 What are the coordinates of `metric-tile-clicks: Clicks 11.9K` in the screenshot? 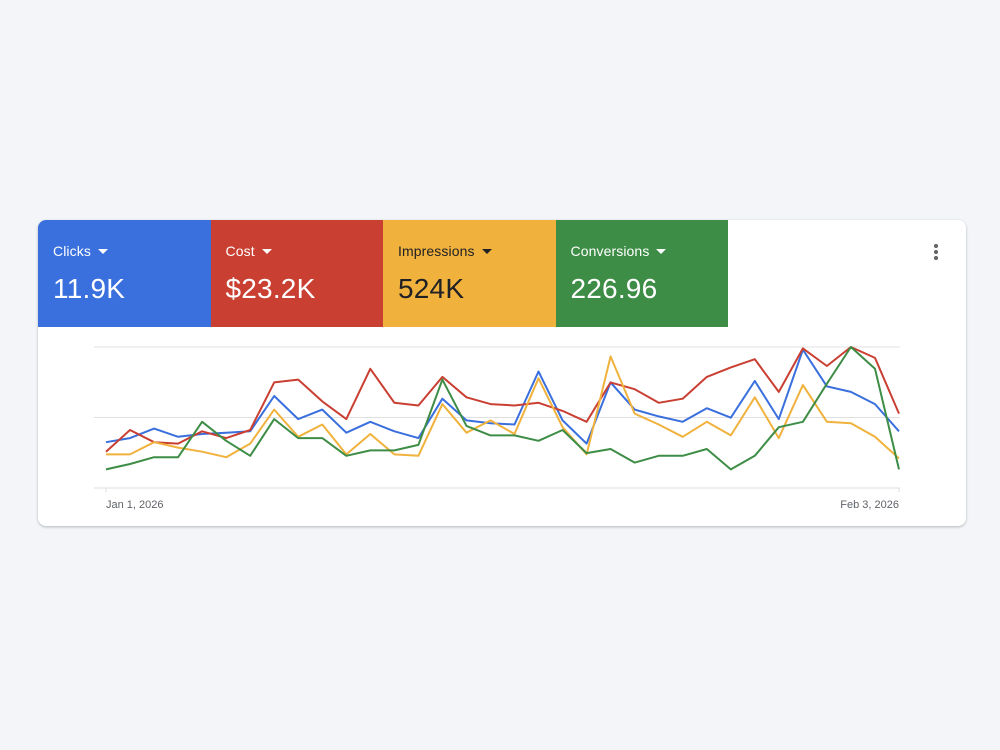 It's located at (124, 273).